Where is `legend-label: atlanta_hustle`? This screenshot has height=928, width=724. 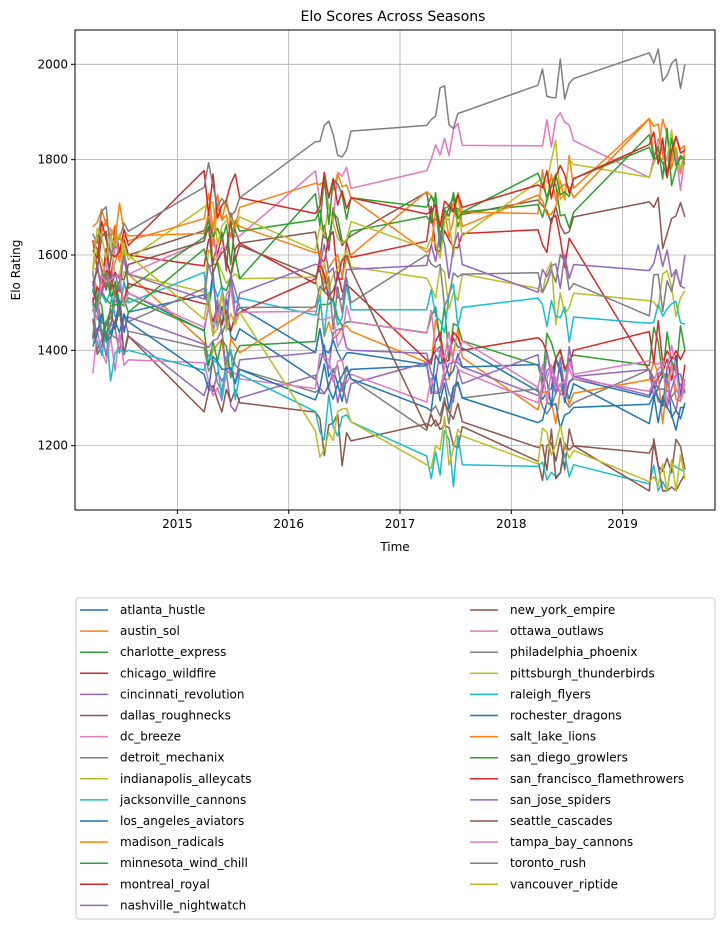 legend-label: atlanta_hustle is located at coordinates (162, 610).